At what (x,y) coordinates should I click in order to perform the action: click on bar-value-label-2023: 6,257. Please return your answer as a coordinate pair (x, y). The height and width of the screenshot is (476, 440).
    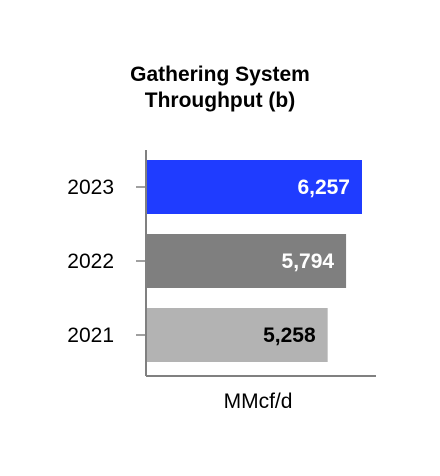
    Looking at the image, I should click on (323, 187).